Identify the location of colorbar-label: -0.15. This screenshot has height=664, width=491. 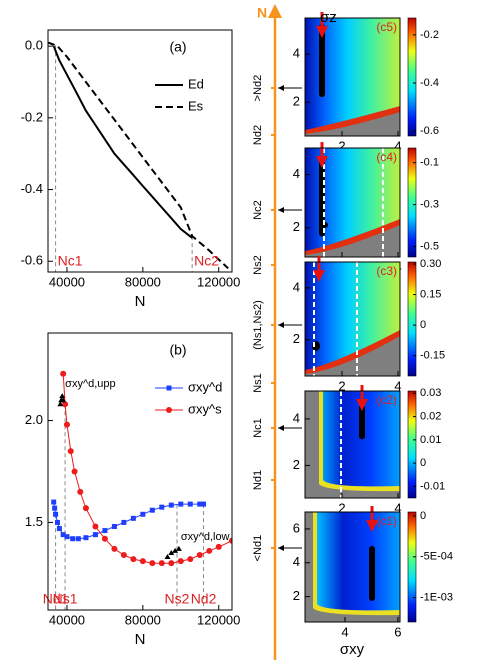
(432, 356).